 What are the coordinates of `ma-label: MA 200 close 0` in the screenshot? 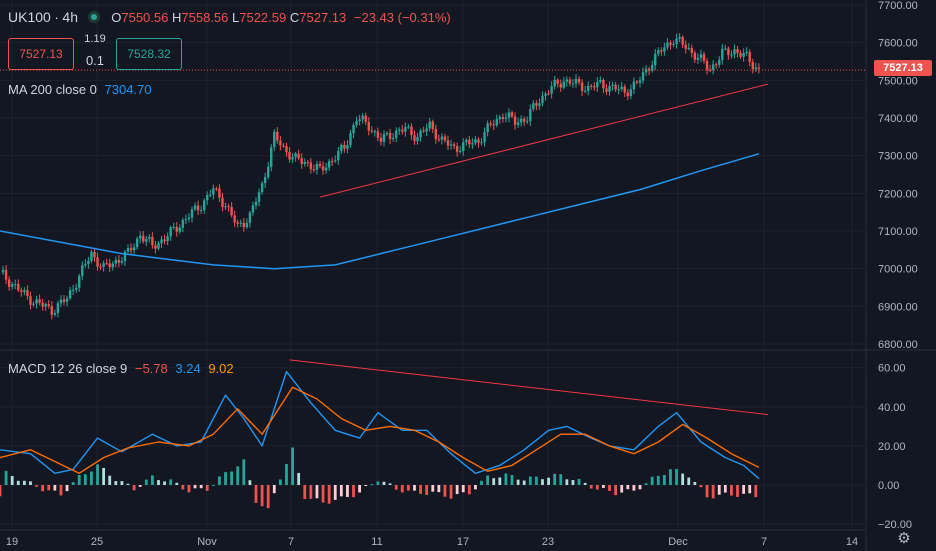 It's located at (52, 89).